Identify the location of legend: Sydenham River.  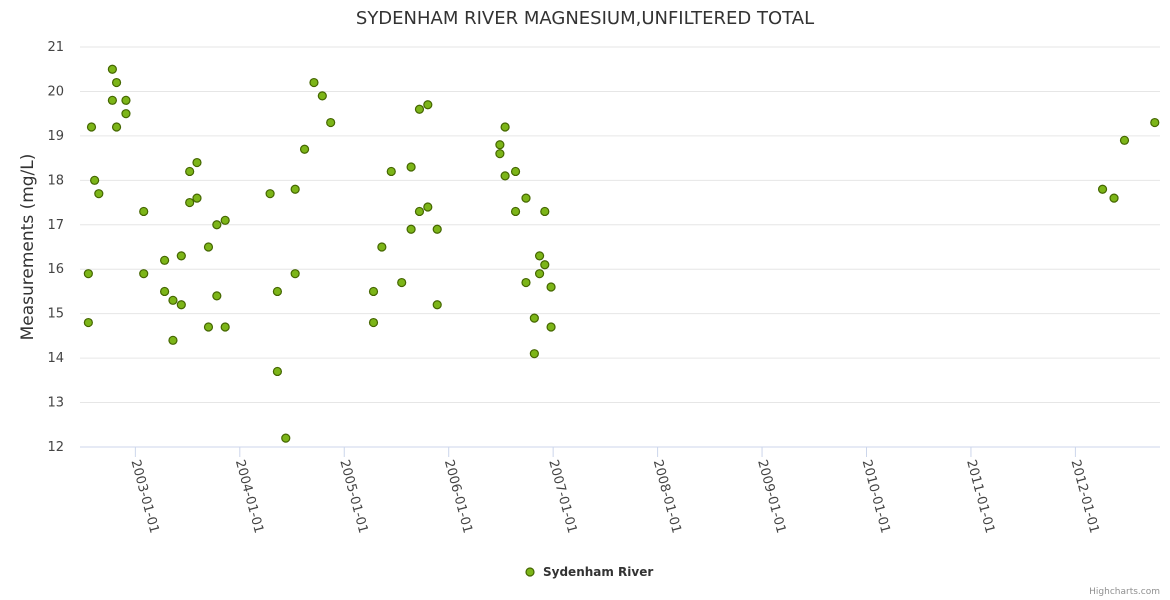
(589, 572).